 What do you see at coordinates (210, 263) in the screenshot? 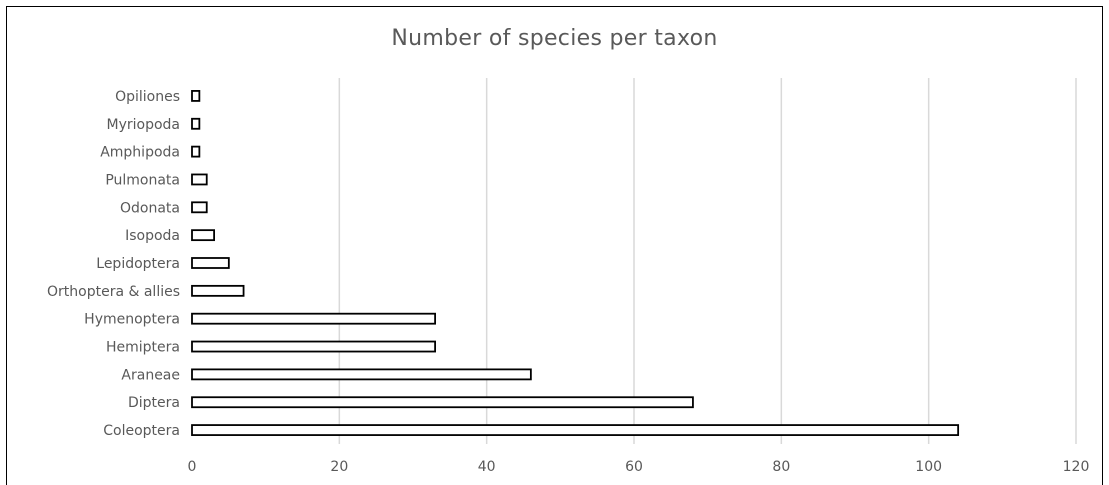
I see `bar-lepidoptera` at bounding box center [210, 263].